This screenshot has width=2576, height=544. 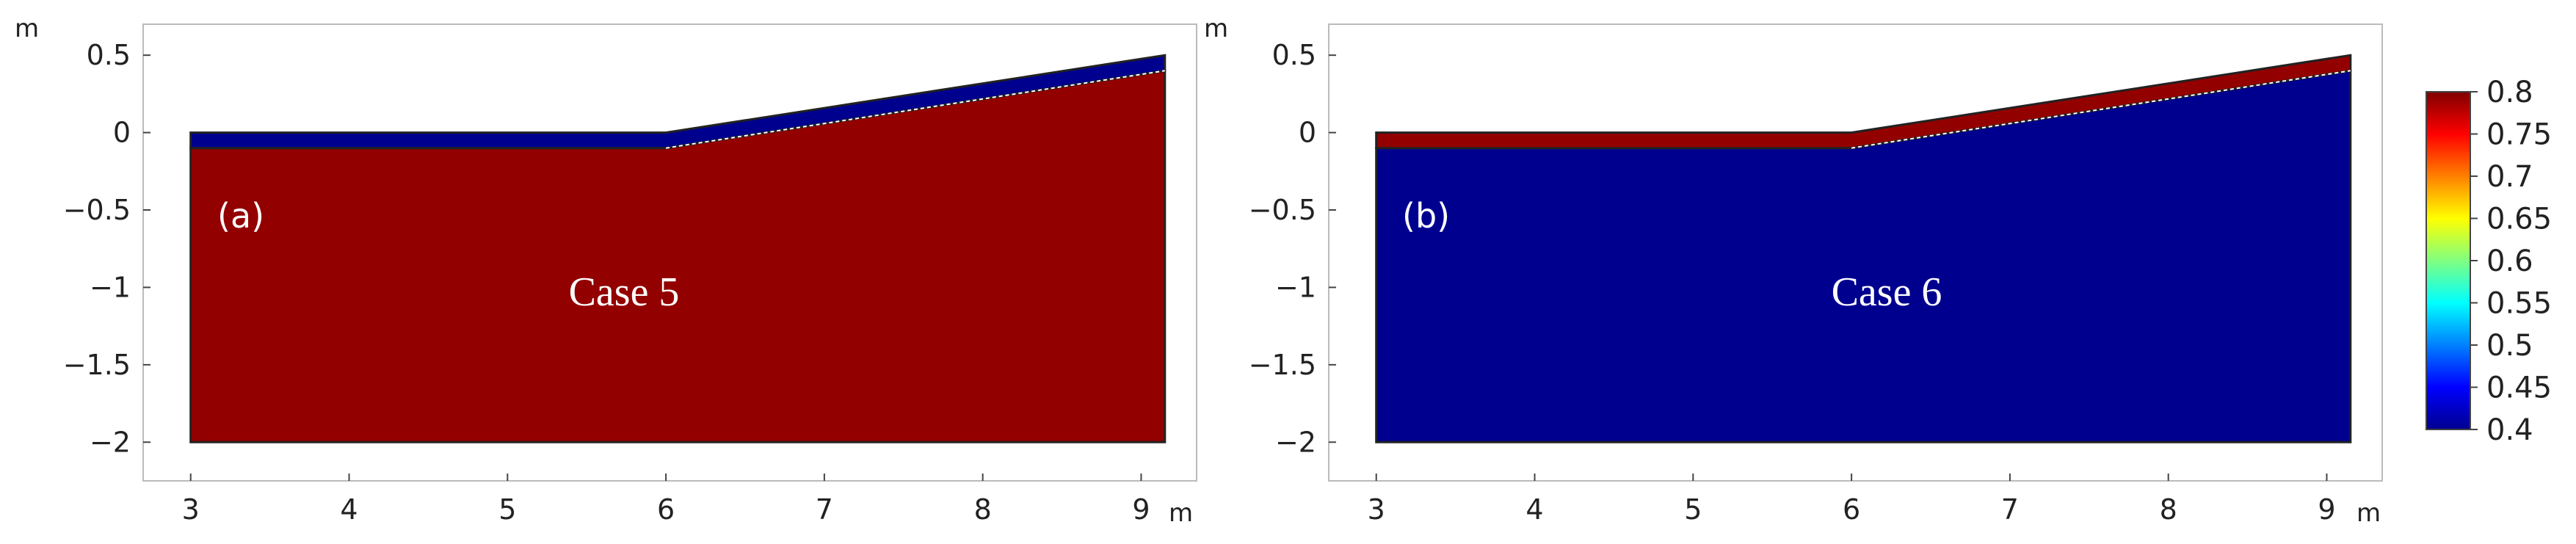 What do you see at coordinates (1426, 216) in the screenshot?
I see `panel-tag: (b)` at bounding box center [1426, 216].